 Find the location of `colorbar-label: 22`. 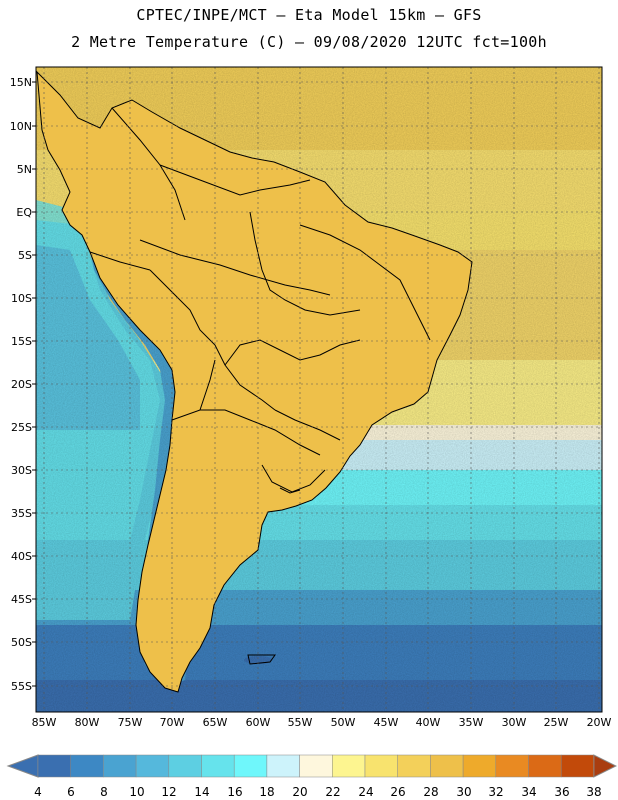

colorbar-label: 22 is located at coordinates (333, 792).